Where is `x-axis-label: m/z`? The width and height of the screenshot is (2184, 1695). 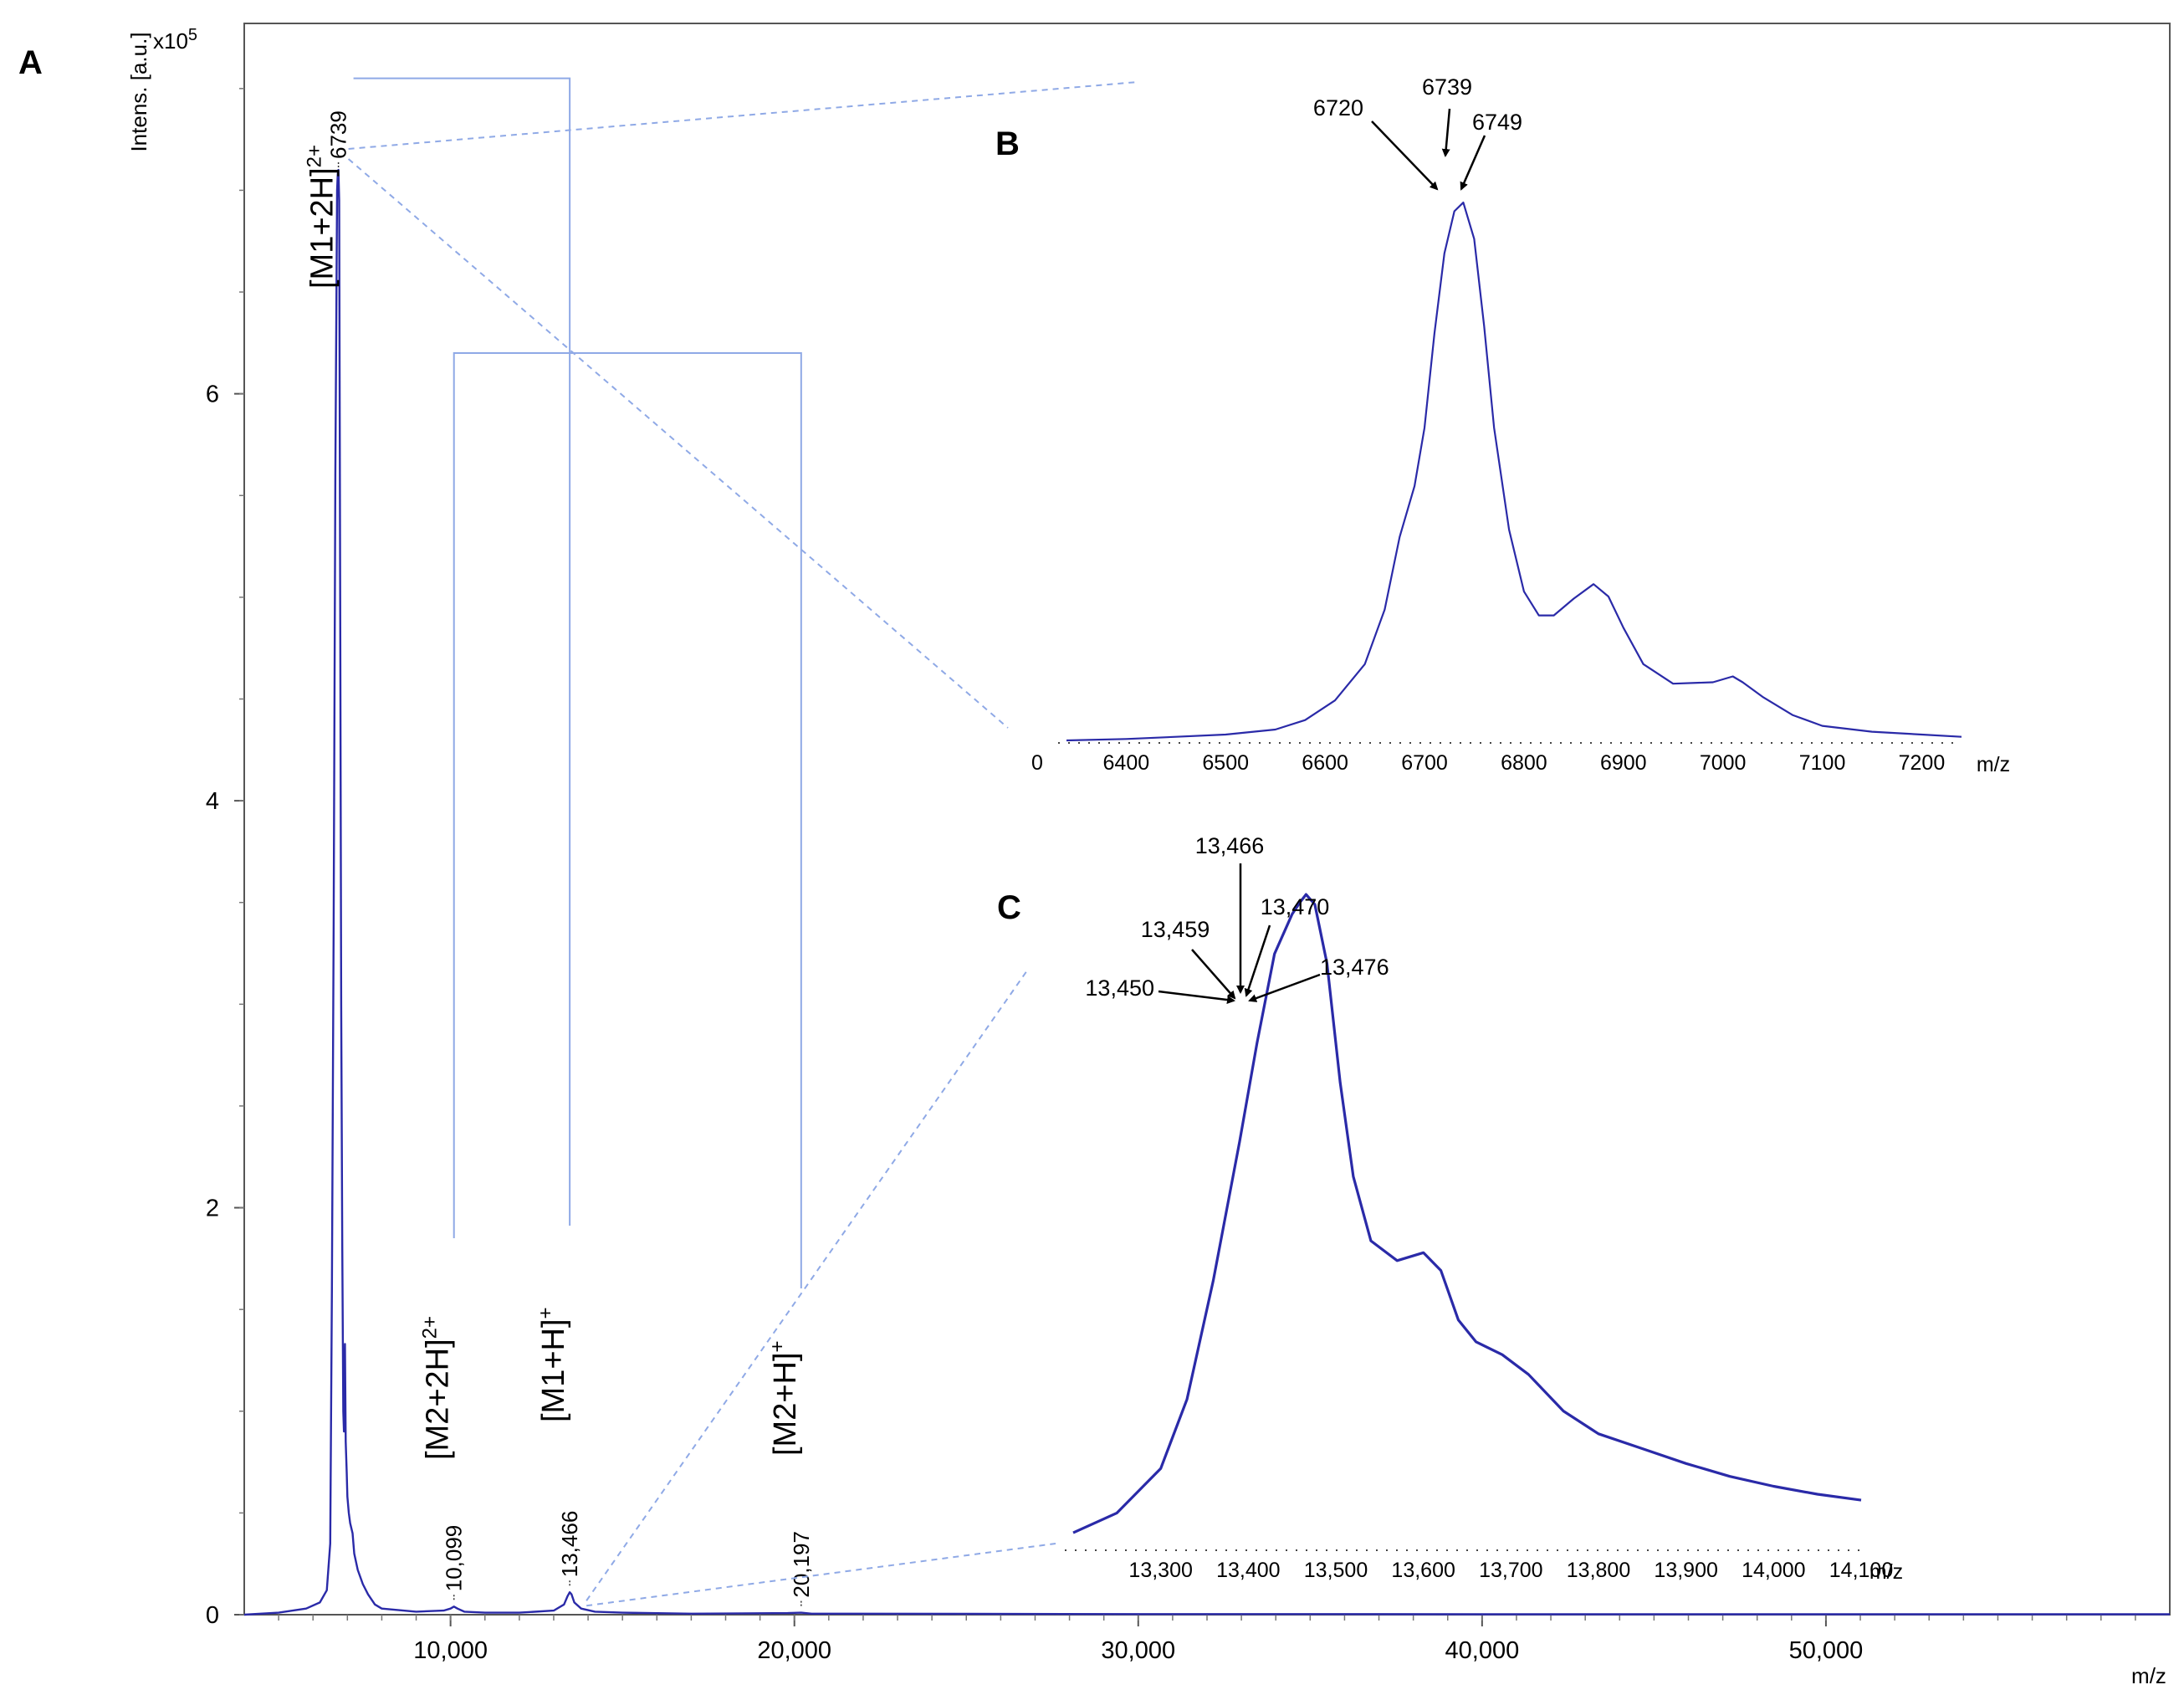 x-axis-label: m/z is located at coordinates (2148, 1676).